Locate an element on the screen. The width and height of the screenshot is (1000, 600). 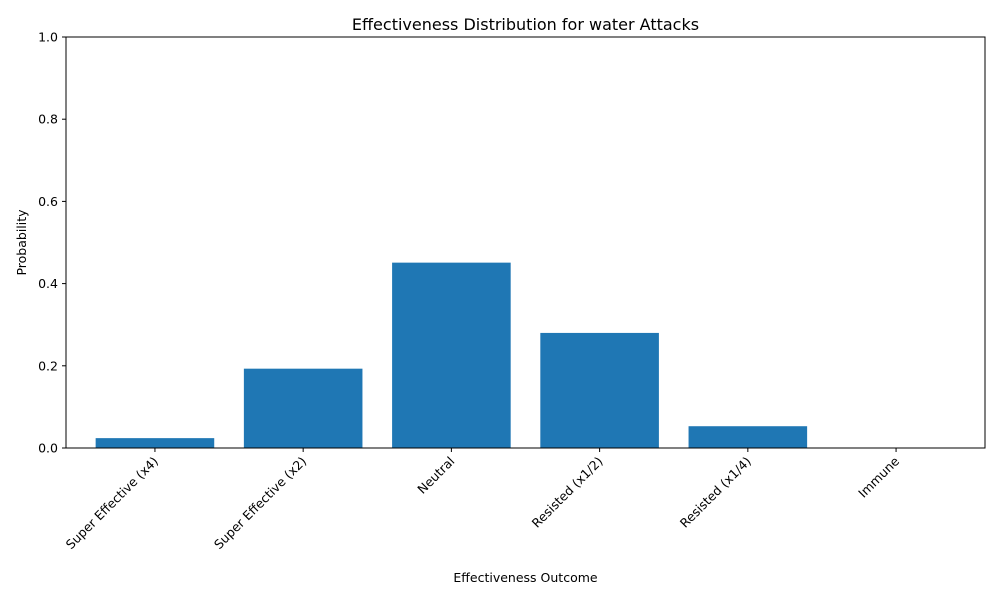
x-tick-label: Resisted (x1/4) is located at coordinates (715, 492).